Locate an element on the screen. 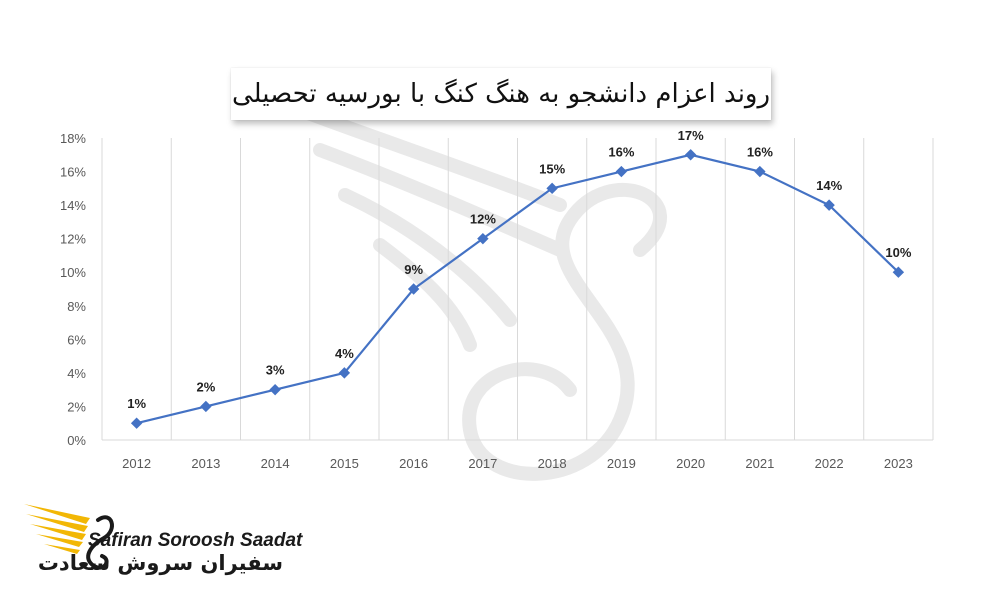 The width and height of the screenshot is (1000, 600). x-tick-label: 2019 is located at coordinates (621, 463).